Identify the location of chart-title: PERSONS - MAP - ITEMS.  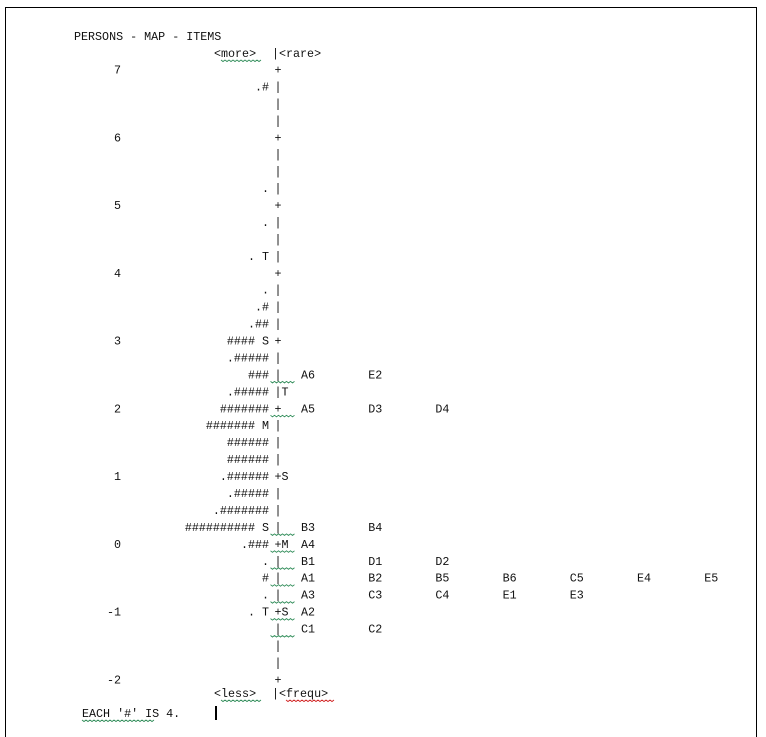
(147, 37).